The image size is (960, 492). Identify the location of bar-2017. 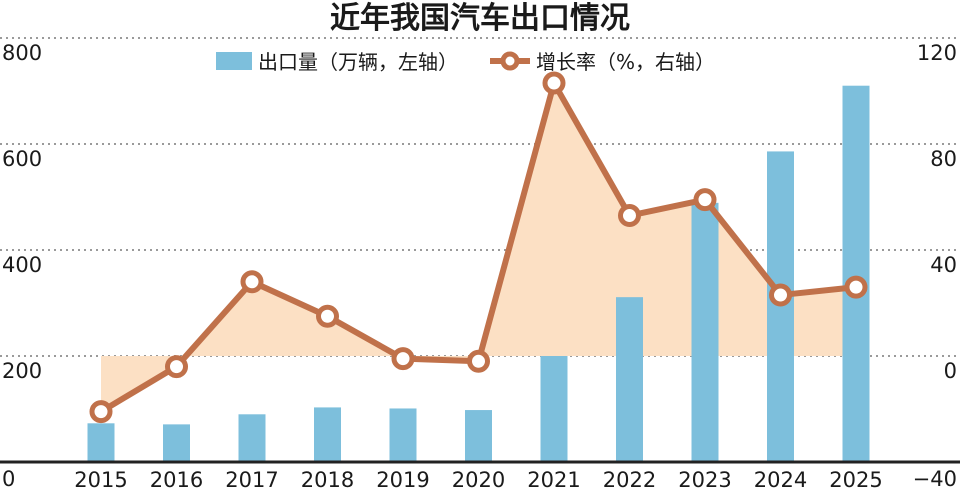
(252, 438).